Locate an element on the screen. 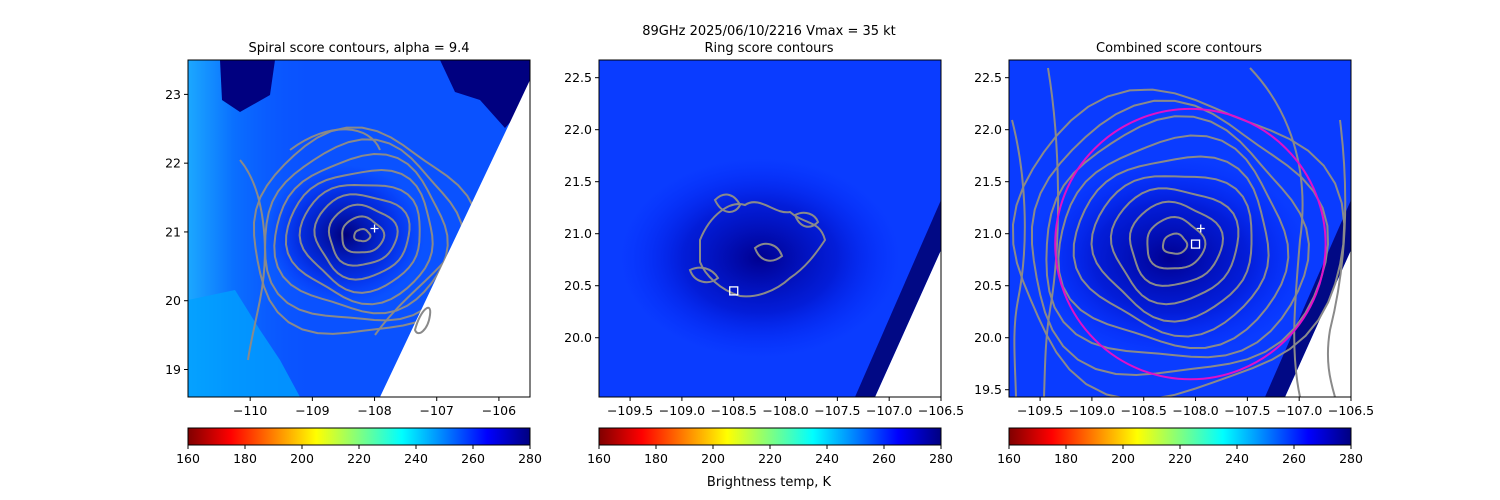 The height and width of the screenshot is (500, 1500). panel-title: Spiral score contours, alpha = 9.4 is located at coordinates (358, 48).